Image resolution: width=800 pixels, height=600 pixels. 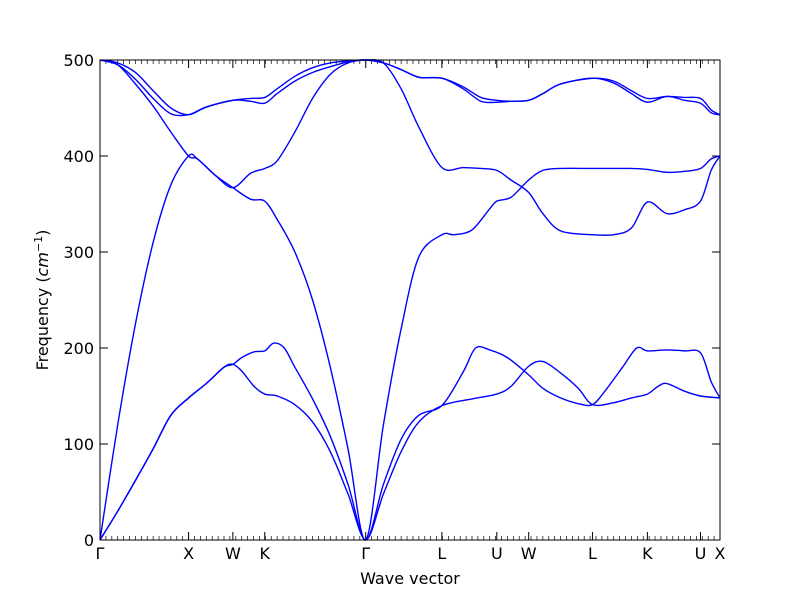 What do you see at coordinates (89, 540) in the screenshot?
I see `y-tick-label: 0` at bounding box center [89, 540].